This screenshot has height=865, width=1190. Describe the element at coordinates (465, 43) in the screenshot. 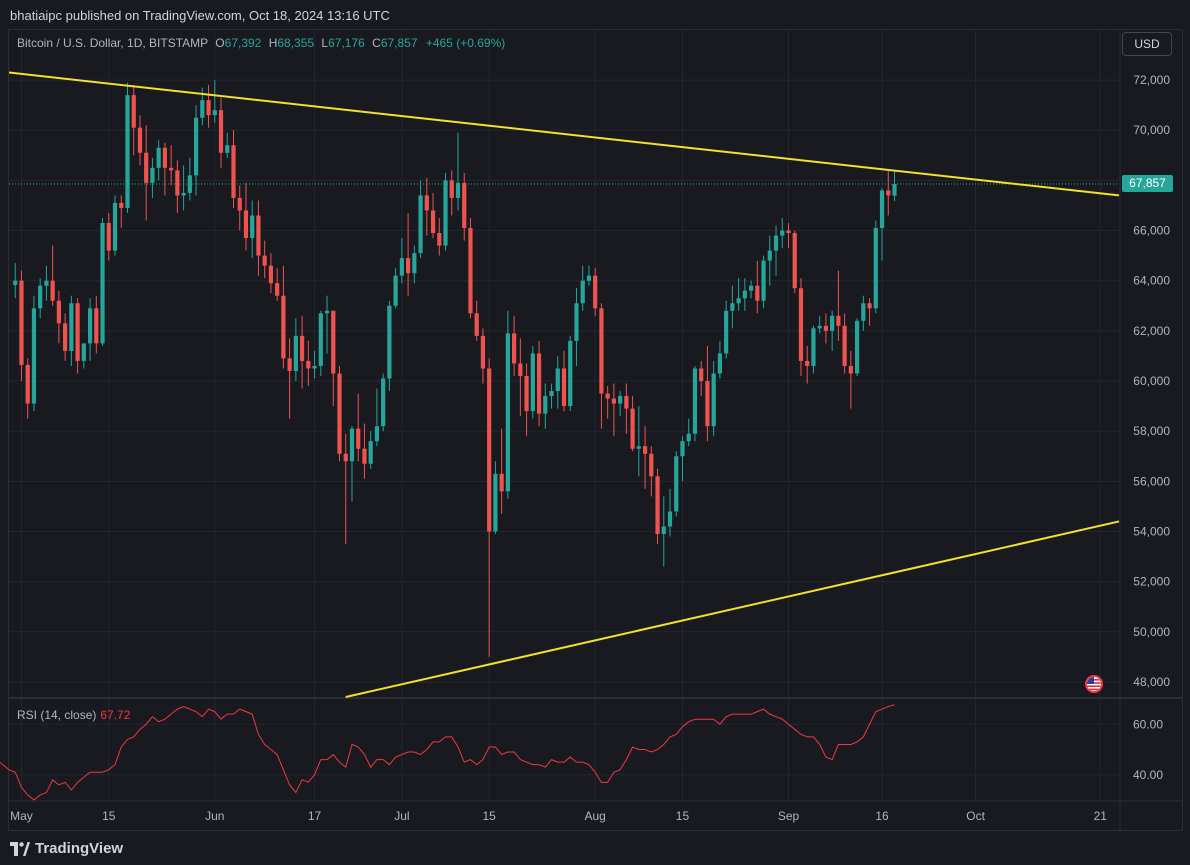

I see `change-value: +465 (+0.69%)` at that location.